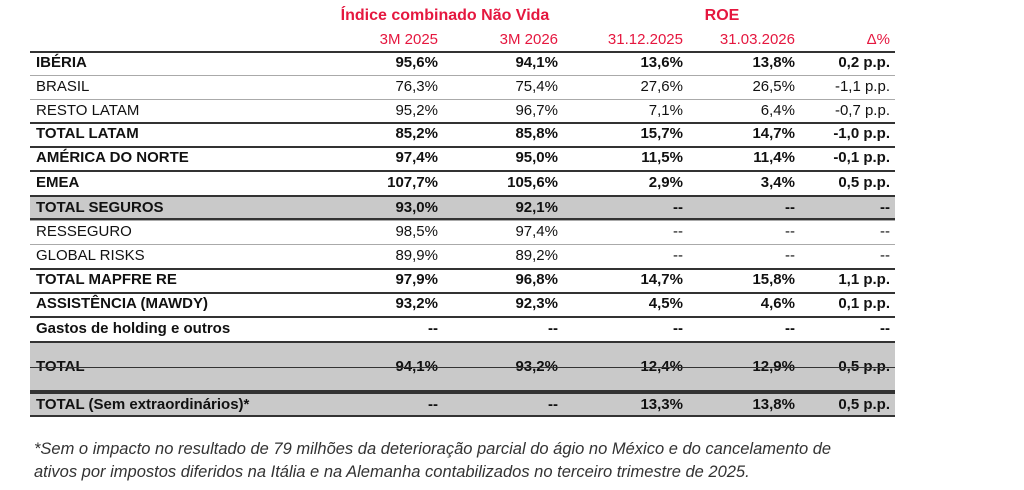 This screenshot has width=1024, height=490. Describe the element at coordinates (665, 182) in the screenshot. I see `cell-value: 2,9%` at that location.